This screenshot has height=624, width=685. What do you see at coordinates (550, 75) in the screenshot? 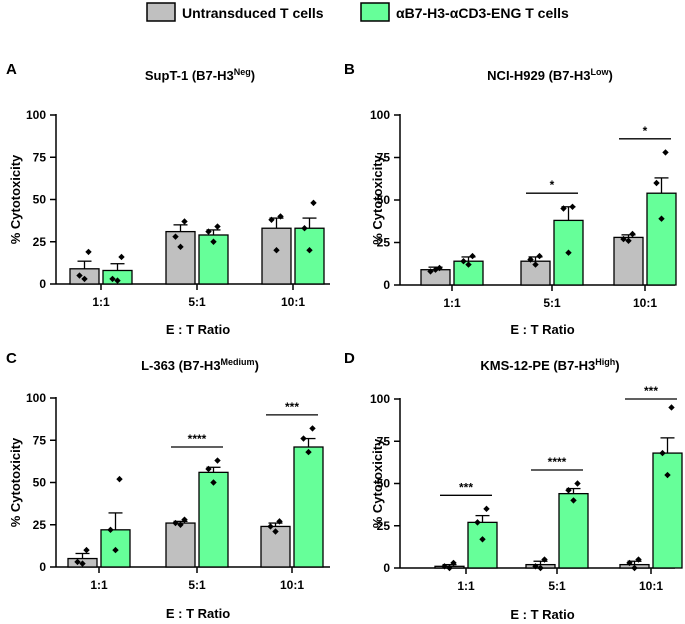
I see `panel-title: NCI-H929 (B7-H3Low)` at bounding box center [550, 75].